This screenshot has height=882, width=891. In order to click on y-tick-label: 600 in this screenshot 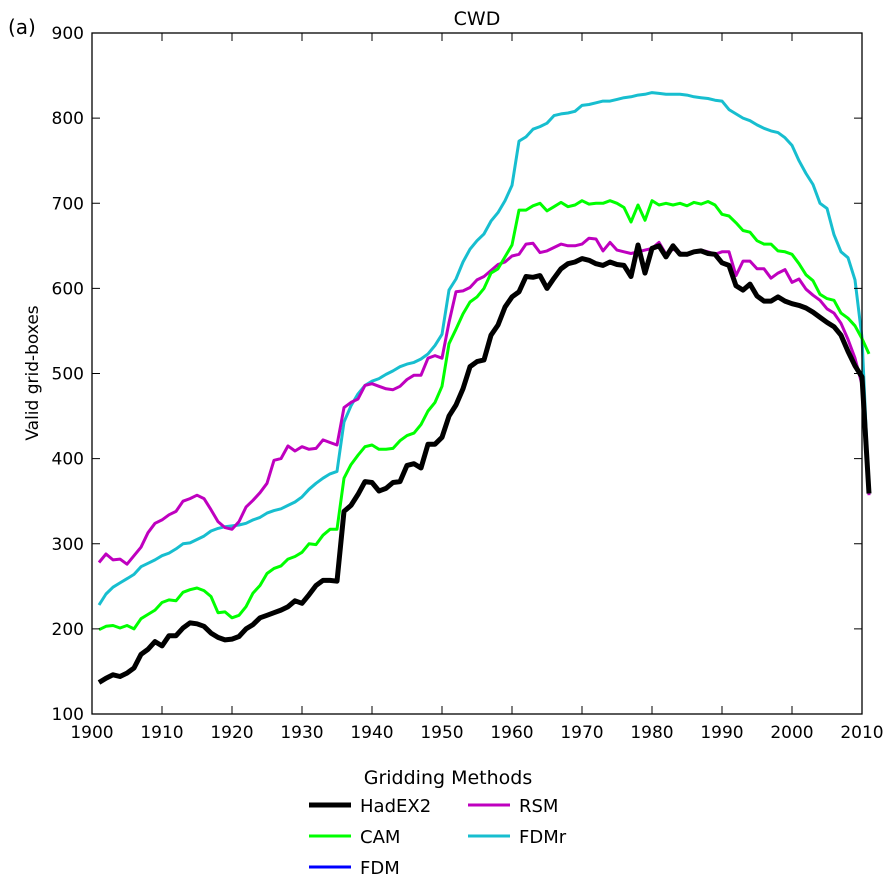, I will do `click(68, 289)`.